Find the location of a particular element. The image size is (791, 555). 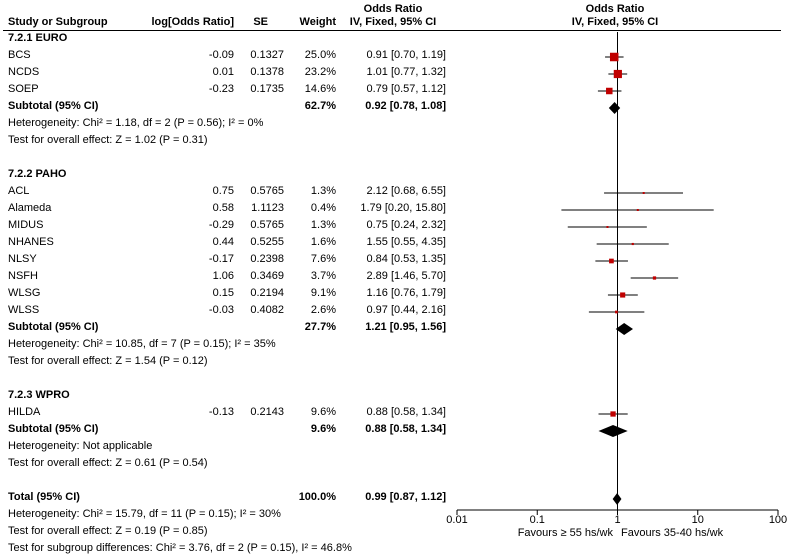

study-weight: 14.6% is located at coordinates (320, 89).